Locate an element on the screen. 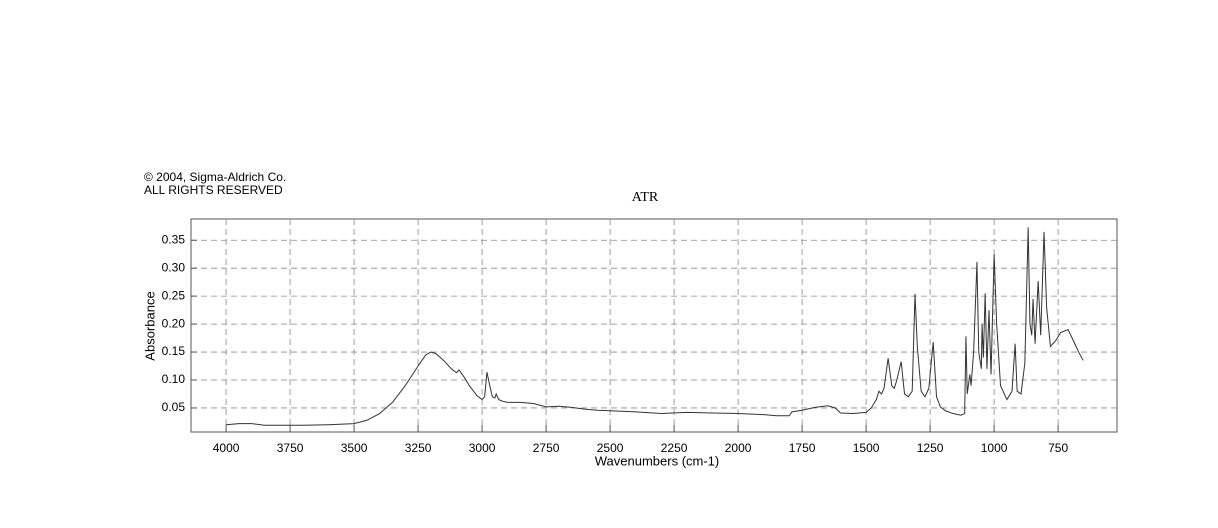 The width and height of the screenshot is (1218, 528). x-tick-label: 2750 is located at coordinates (546, 448).